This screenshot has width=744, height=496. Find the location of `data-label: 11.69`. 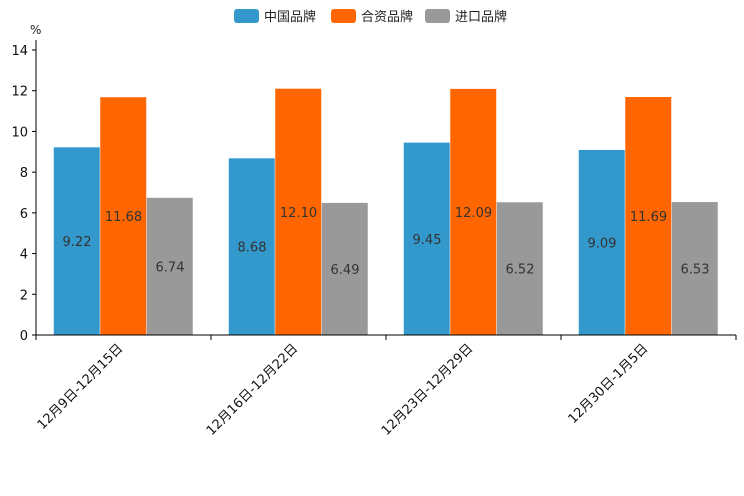

data-label: 11.69 is located at coordinates (648, 217).